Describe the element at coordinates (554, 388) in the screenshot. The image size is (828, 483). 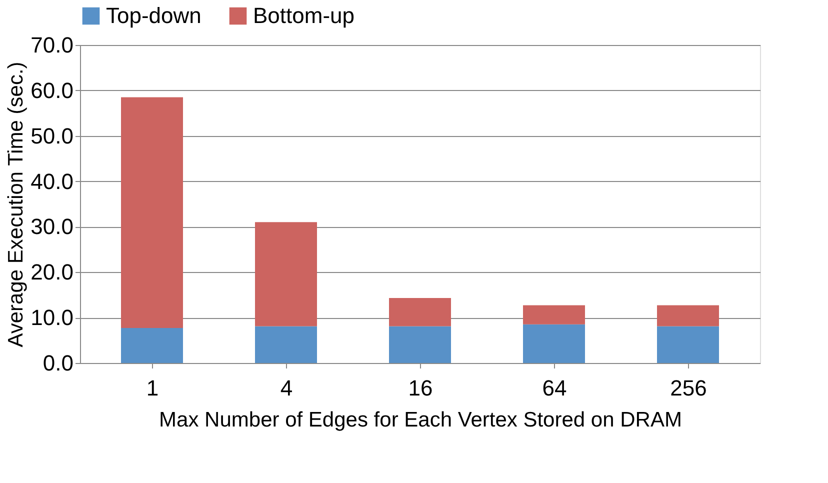
I see `x-tick-label: 64` at that location.